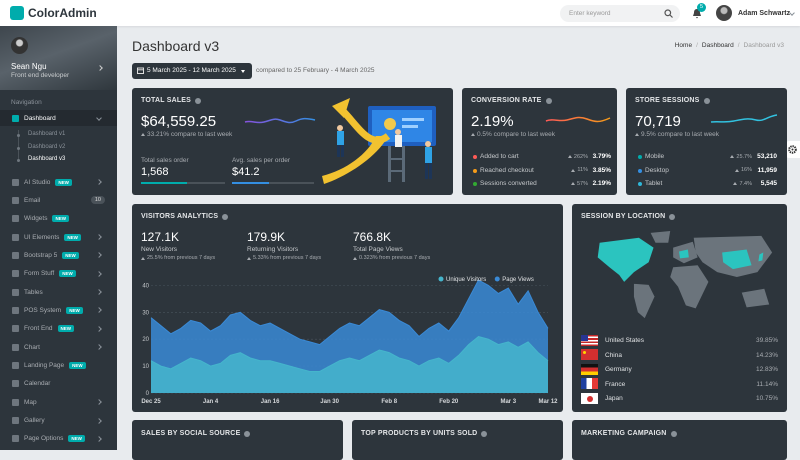 This screenshot has width=800, height=460. What do you see at coordinates (668, 13) in the screenshot?
I see `search-icon` at bounding box center [668, 13].